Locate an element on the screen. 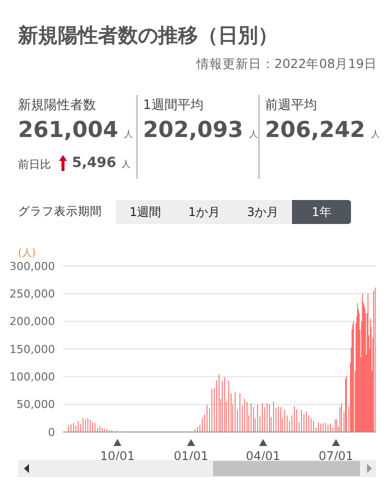 This screenshot has width=391, height=487. y-tick-label: 300,000 is located at coordinates (32, 266).